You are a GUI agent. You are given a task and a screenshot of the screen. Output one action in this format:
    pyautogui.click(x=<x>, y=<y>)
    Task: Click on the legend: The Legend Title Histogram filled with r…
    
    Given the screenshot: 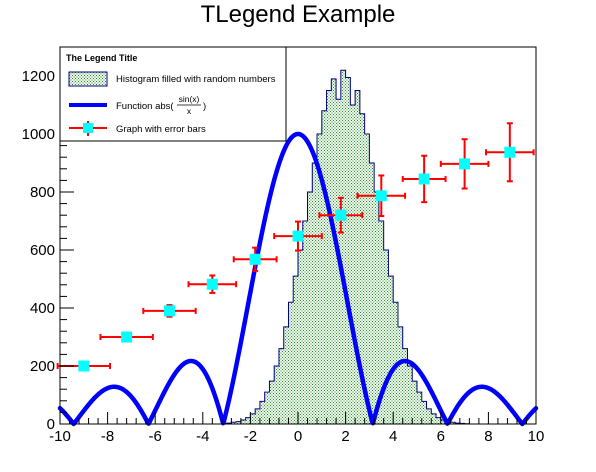 What is the action you would take?
    pyautogui.click(x=173, y=94)
    